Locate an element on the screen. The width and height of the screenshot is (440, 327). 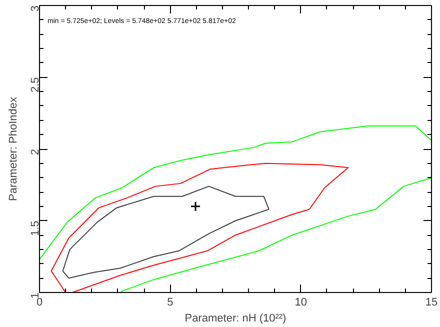
y-tick-label: 2 is located at coordinates (36, 152).